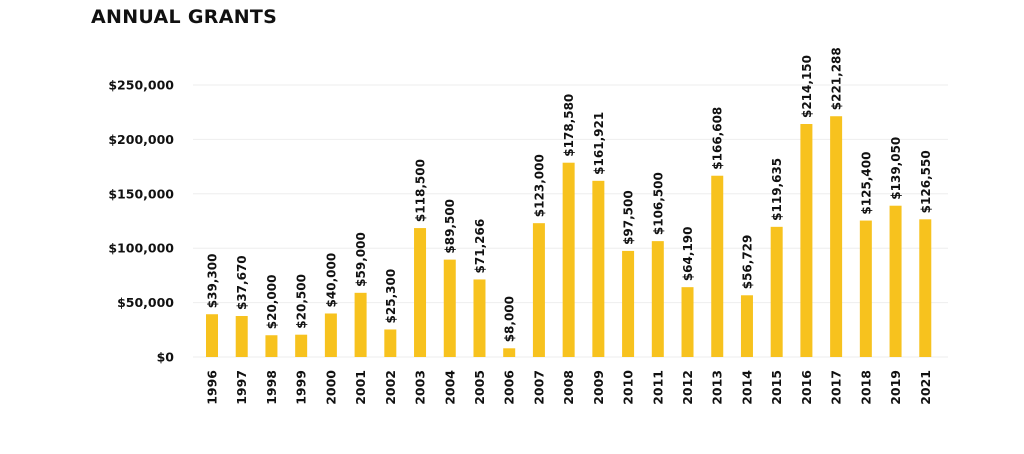 Image resolution: width=1024 pixels, height=454 pixels. I want to click on x-tick-label: 1997, so click(241, 387).